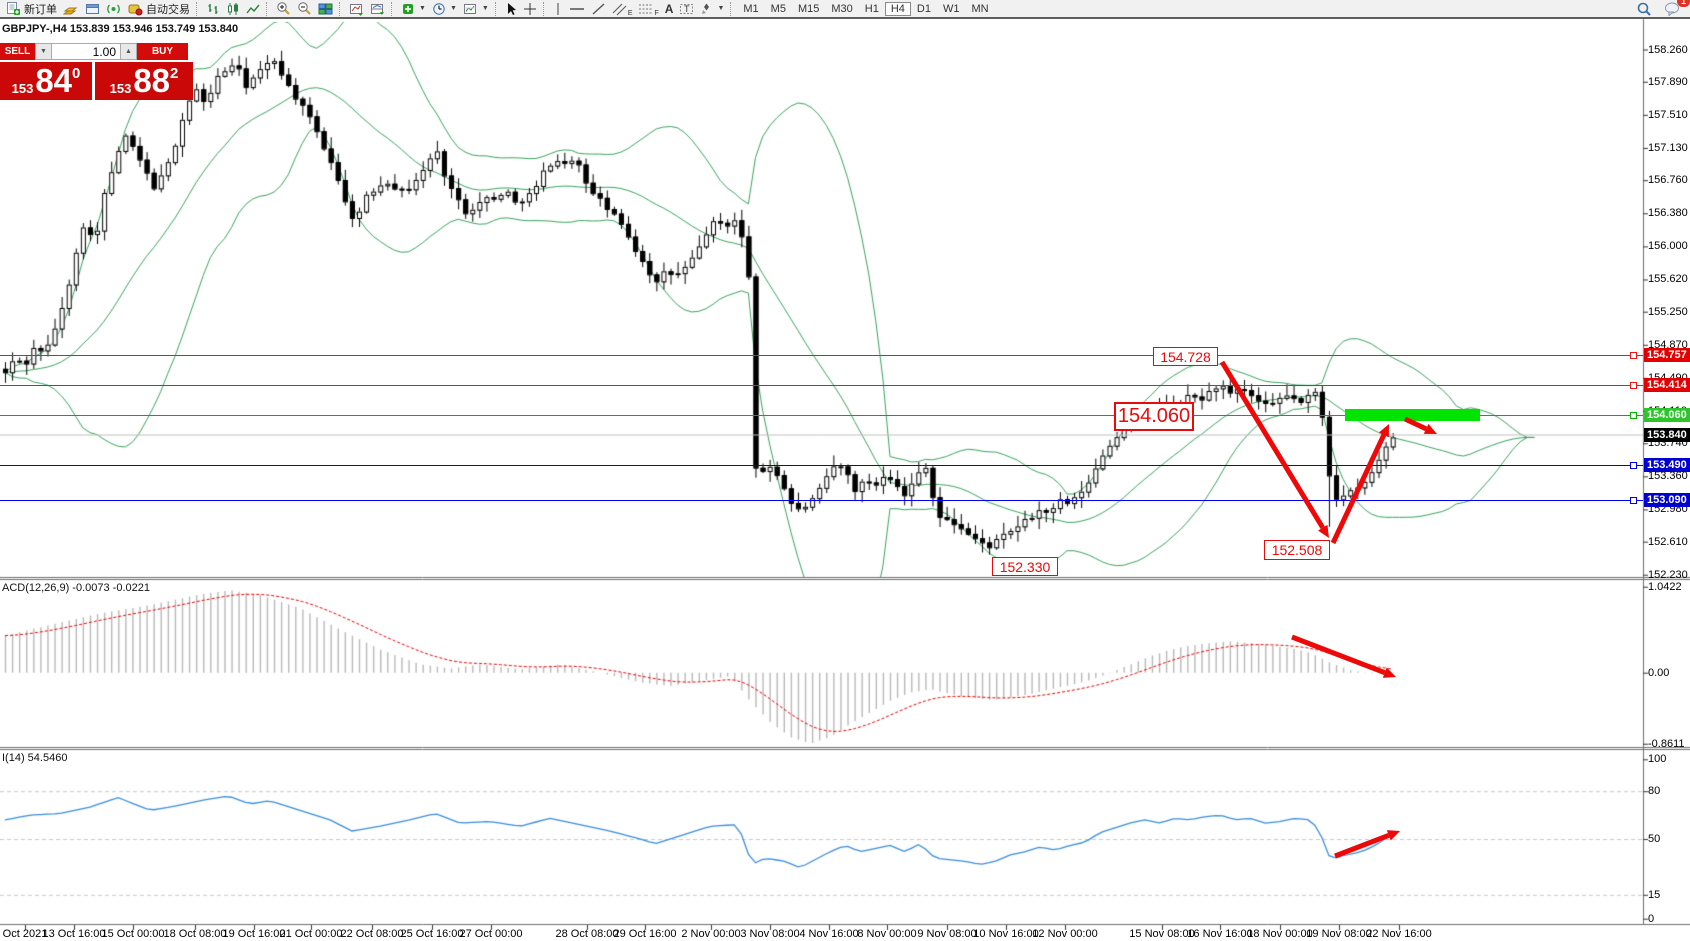 This screenshot has height=941, width=1690. I want to click on one-click-trading-panel: SELL ▼ ▲ BUY 153 84 0 153 88 2, so click(96, 71).